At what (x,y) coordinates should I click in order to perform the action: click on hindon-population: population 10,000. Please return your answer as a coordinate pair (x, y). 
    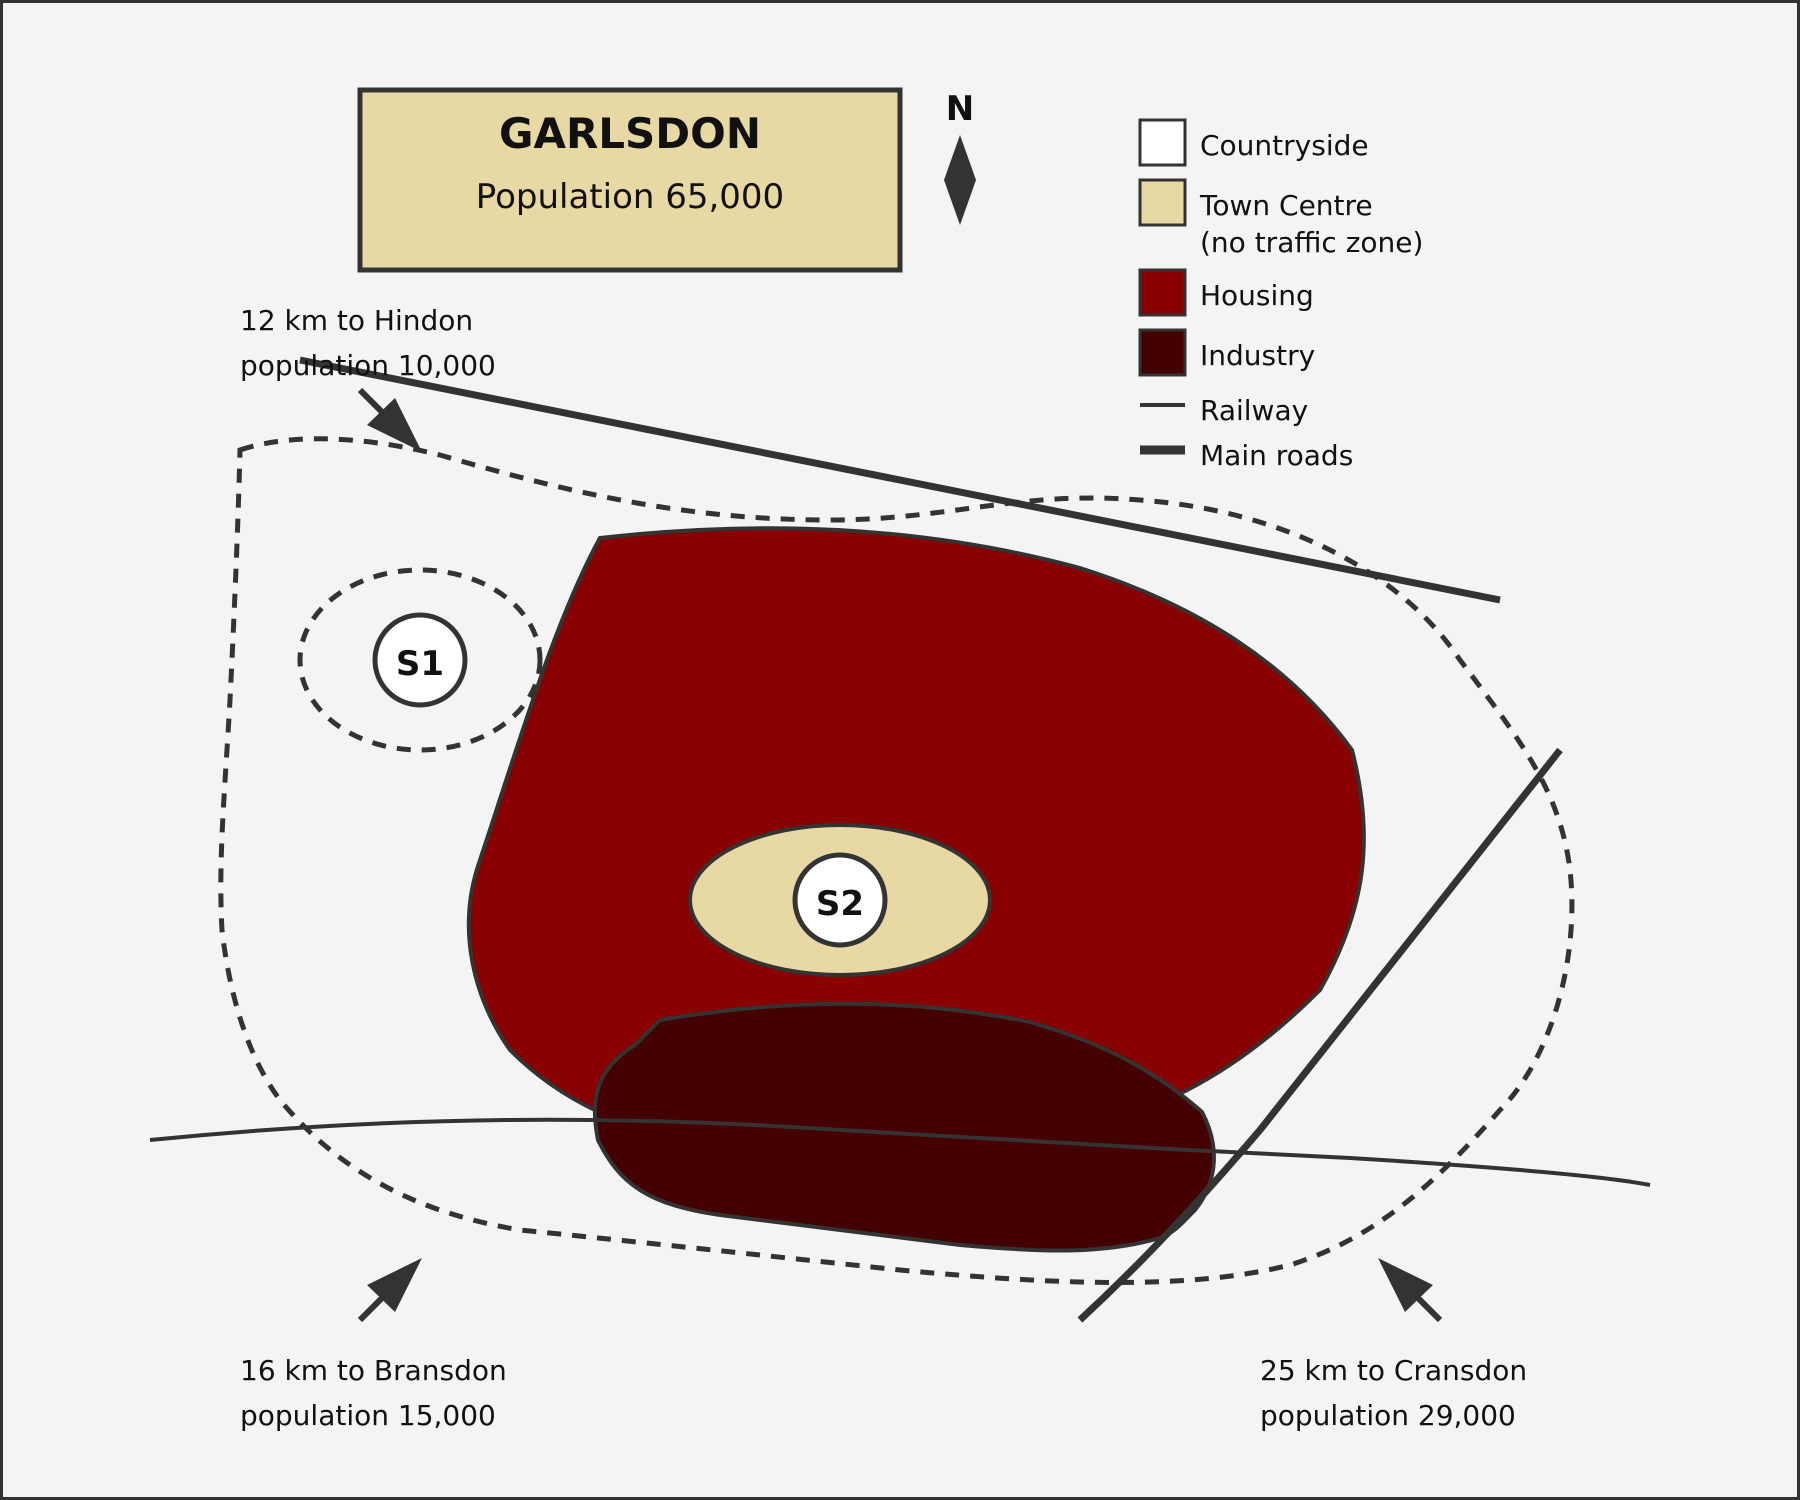
    Looking at the image, I should click on (368, 365).